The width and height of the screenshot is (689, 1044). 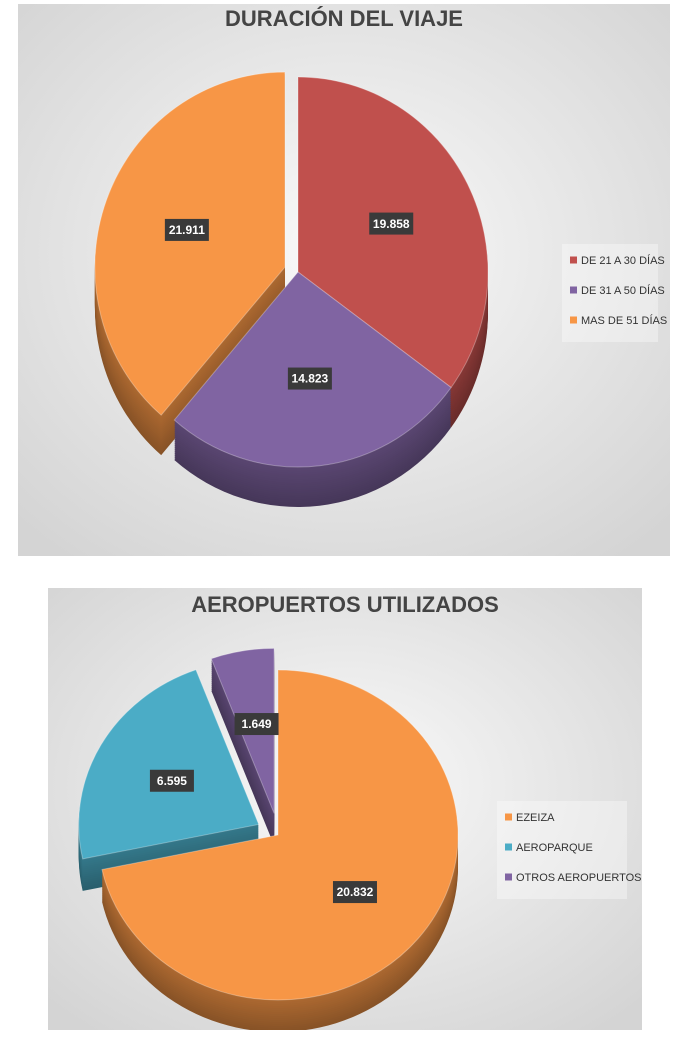 I want to click on legend-label: AEROPARQUE, so click(x=554, y=848).